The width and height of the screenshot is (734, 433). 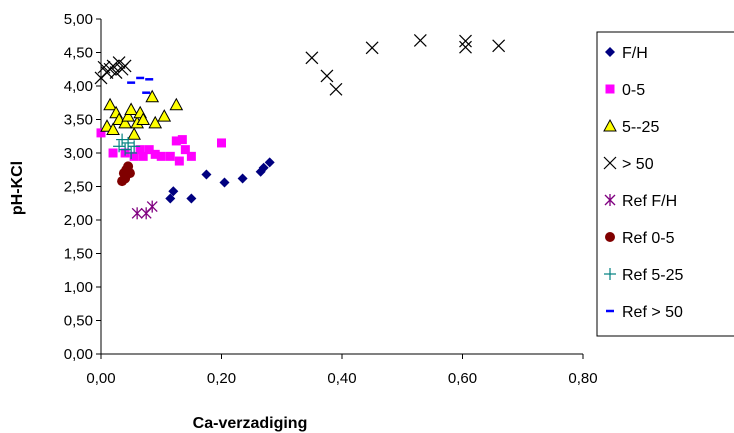 I want to click on y-tick-label: 5,00, so click(x=78, y=19).